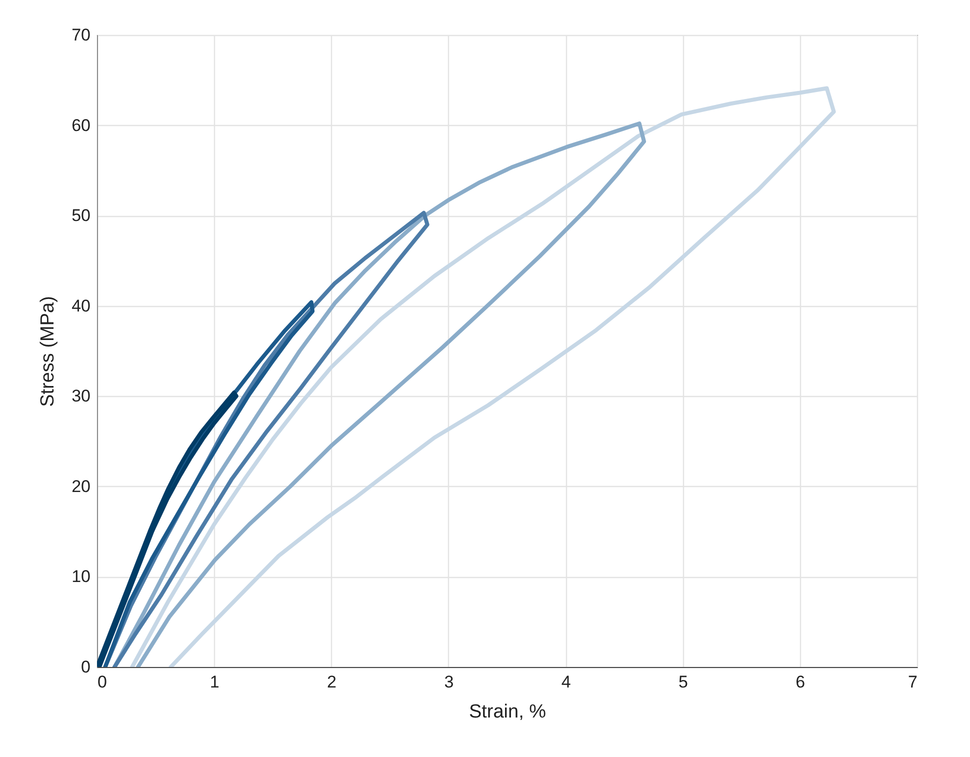  Describe the element at coordinates (566, 682) in the screenshot. I see `x-tick-label: 4` at that location.